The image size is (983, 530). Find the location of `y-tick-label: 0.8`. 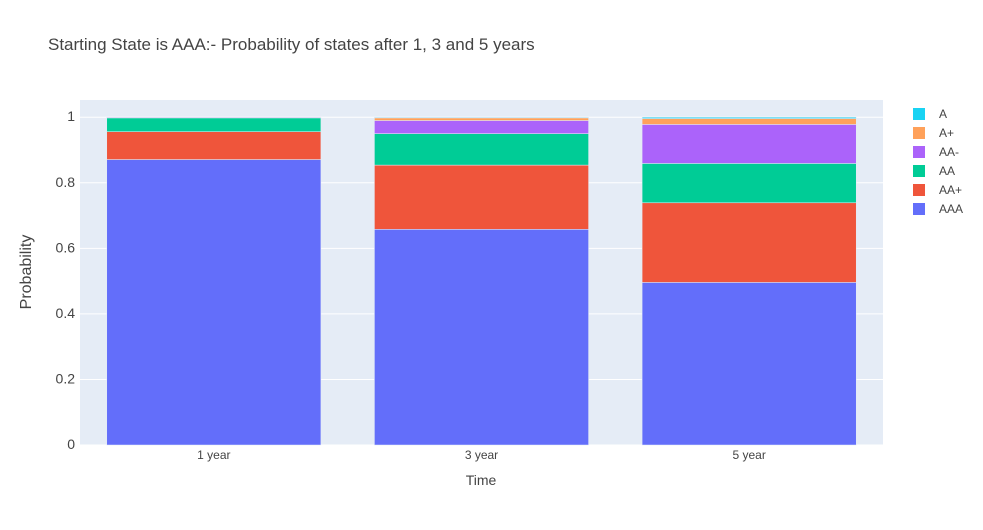

y-tick-label: 0.8 is located at coordinates (66, 182).